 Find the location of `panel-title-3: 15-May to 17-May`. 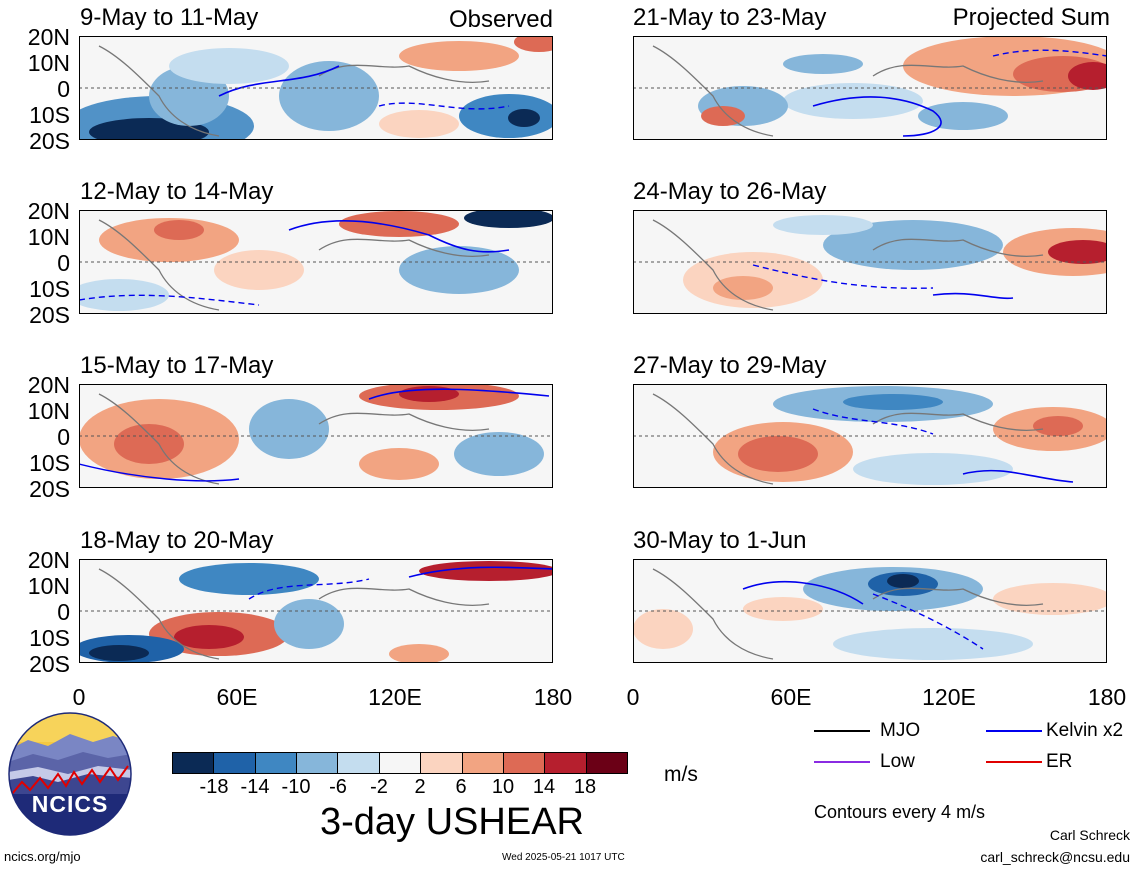

panel-title-3: 15-May to 17-May is located at coordinates (177, 365).